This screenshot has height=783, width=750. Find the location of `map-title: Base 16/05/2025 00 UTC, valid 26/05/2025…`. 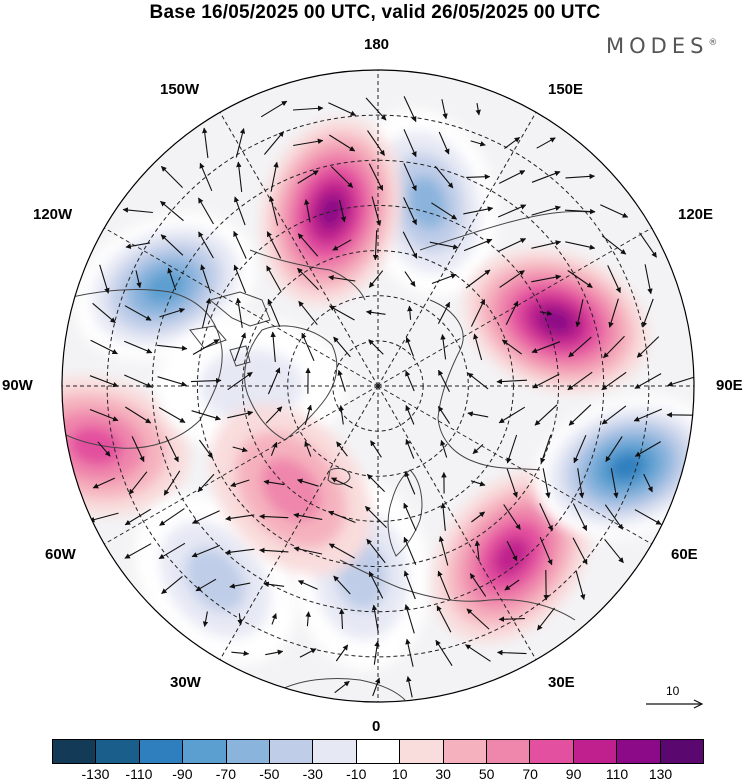

map-title: Base 16/05/2025 00 UTC, valid 26/05/2025… is located at coordinates (375, 12).